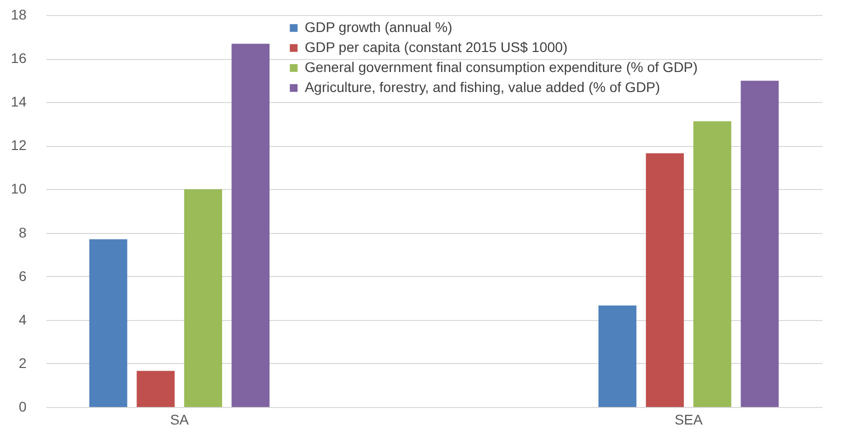 The height and width of the screenshot is (432, 842). Describe the element at coordinates (501, 67) in the screenshot. I see `legend-label: General government final consumption expenditure (% of GDP)` at that location.